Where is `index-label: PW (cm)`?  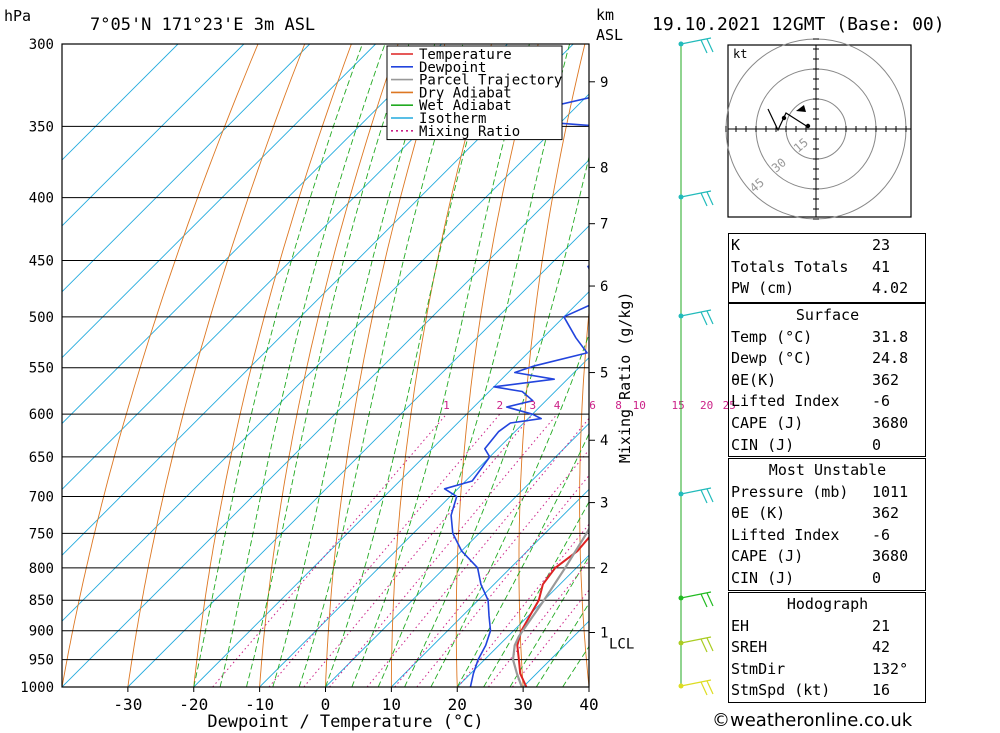
index-label: PW (cm) is located at coordinates (763, 288).